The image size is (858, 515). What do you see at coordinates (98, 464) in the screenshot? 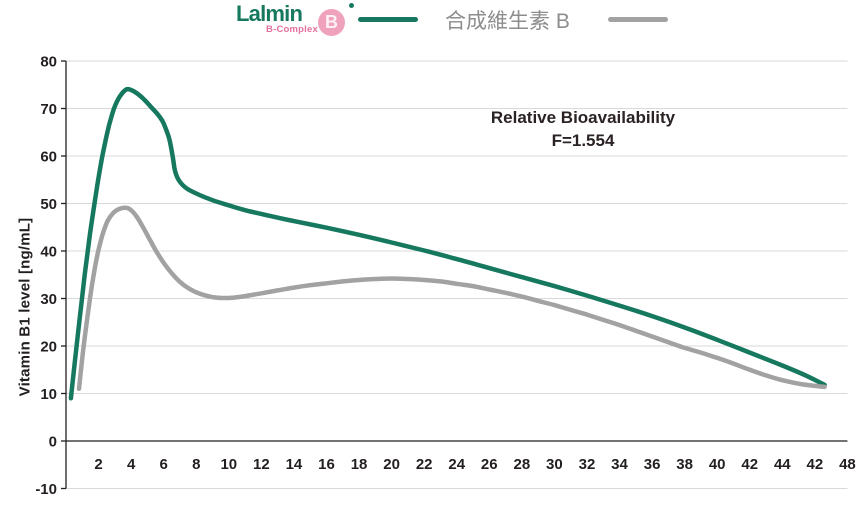
I see `x-tick-label: 2` at bounding box center [98, 464].